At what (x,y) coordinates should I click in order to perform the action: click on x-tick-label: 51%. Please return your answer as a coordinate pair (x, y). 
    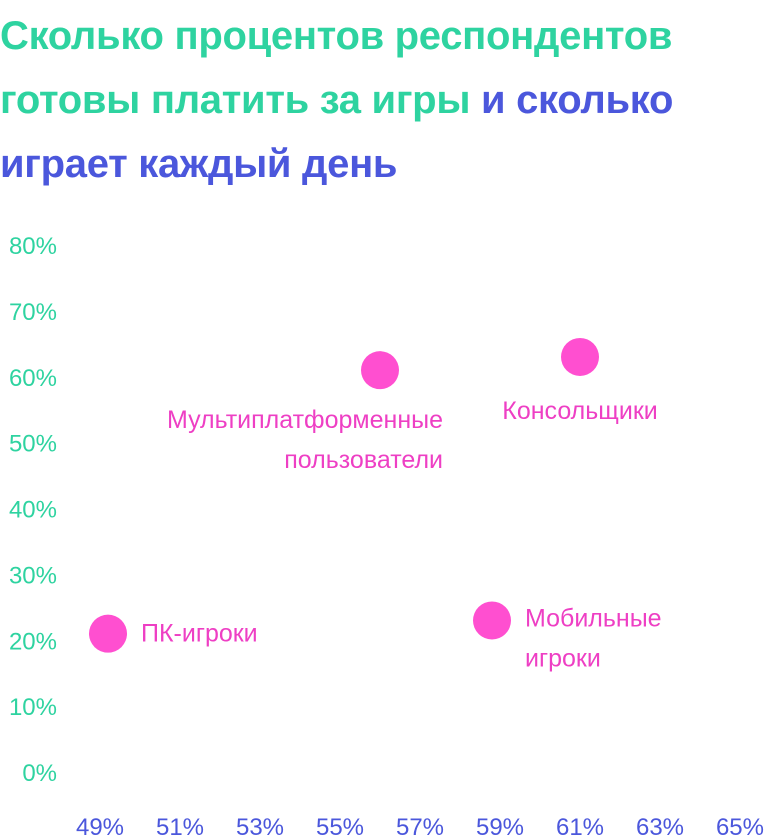
    Looking at the image, I should click on (180, 825).